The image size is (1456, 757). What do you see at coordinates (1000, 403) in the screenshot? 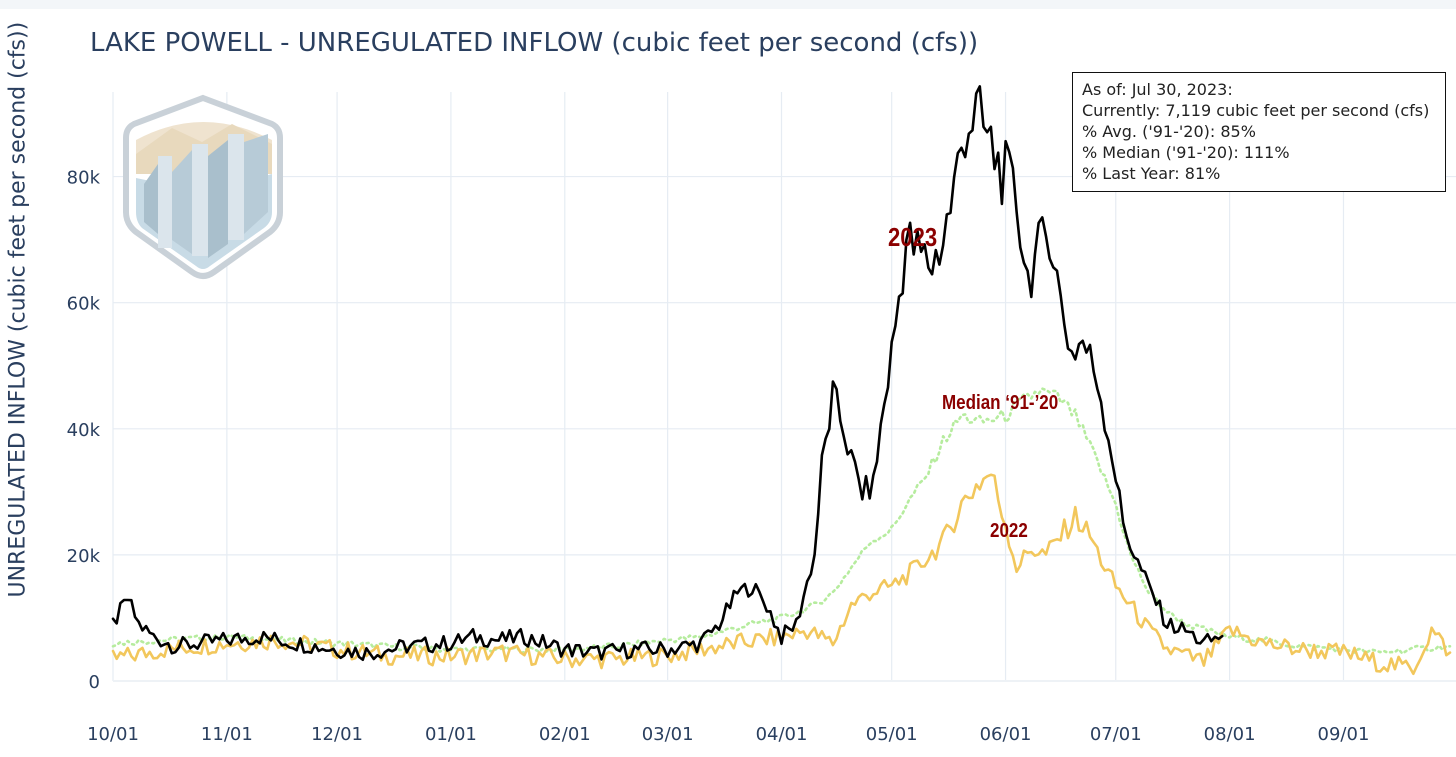
I see `annotation-median: Median ‘91-’20` at bounding box center [1000, 403].